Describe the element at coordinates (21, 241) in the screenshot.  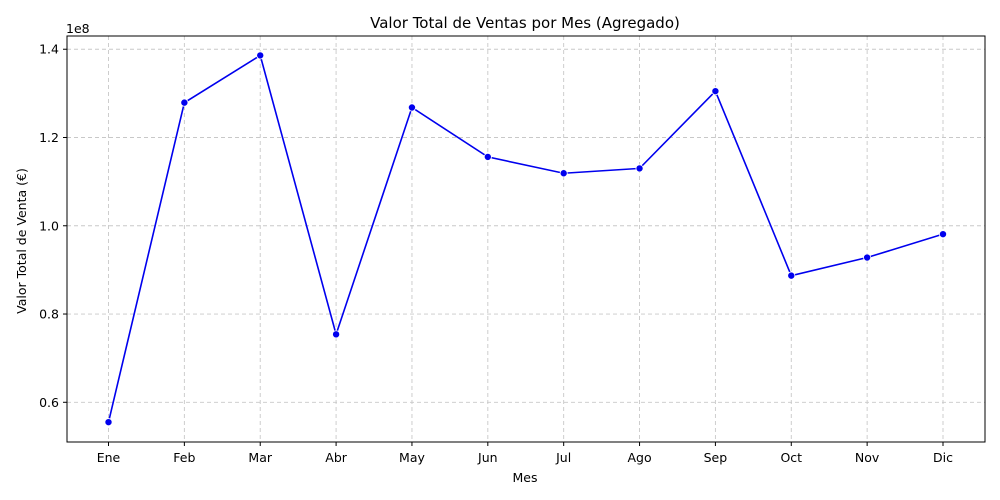
I see `y-axis-label: Valor Total de Venta (€)` at that location.